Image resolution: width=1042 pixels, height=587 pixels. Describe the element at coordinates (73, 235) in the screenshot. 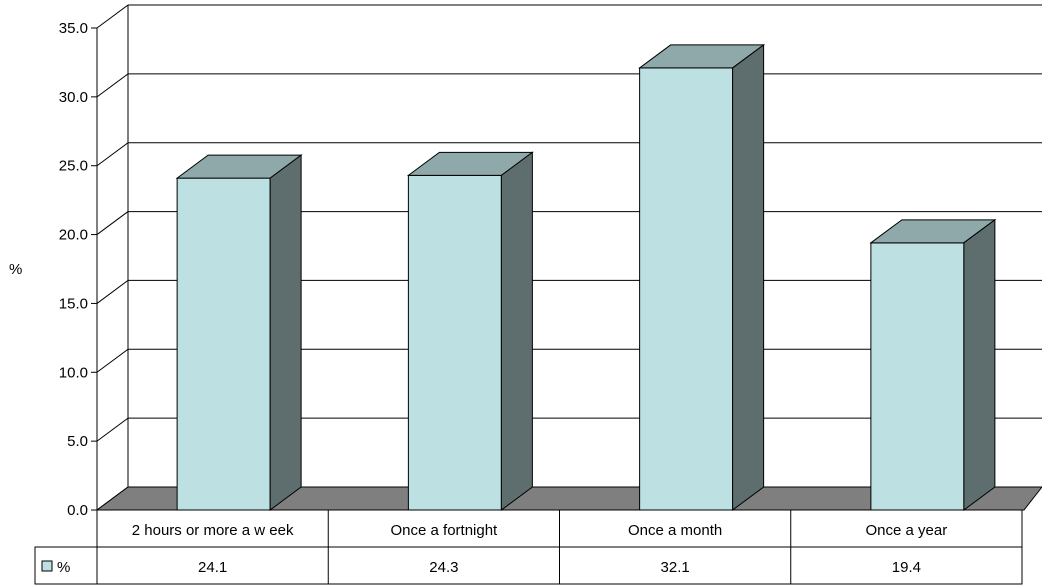

I see `y-tick-label: 20.0` at that location.